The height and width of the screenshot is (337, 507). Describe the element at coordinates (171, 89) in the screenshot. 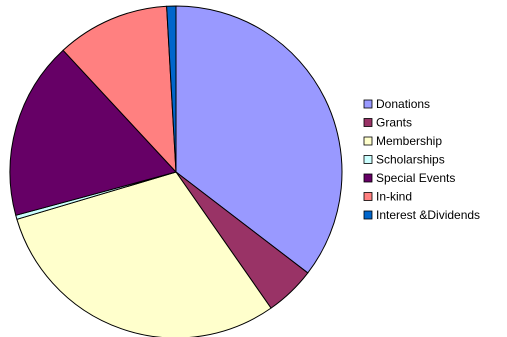

I see `pie-slice-interest-dividends` at that location.